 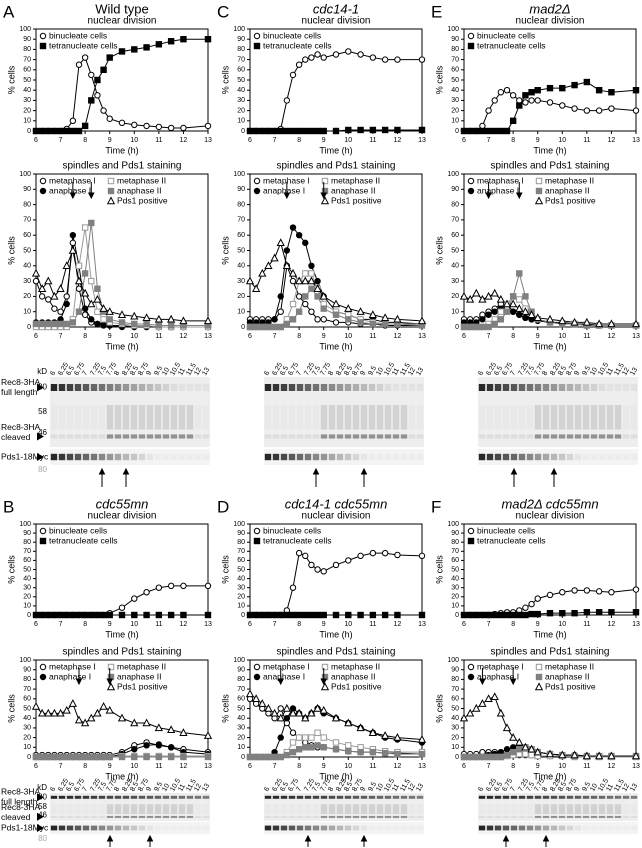 What do you see at coordinates (344, 457) in the screenshot?
I see `blot-strip` at bounding box center [344, 457].